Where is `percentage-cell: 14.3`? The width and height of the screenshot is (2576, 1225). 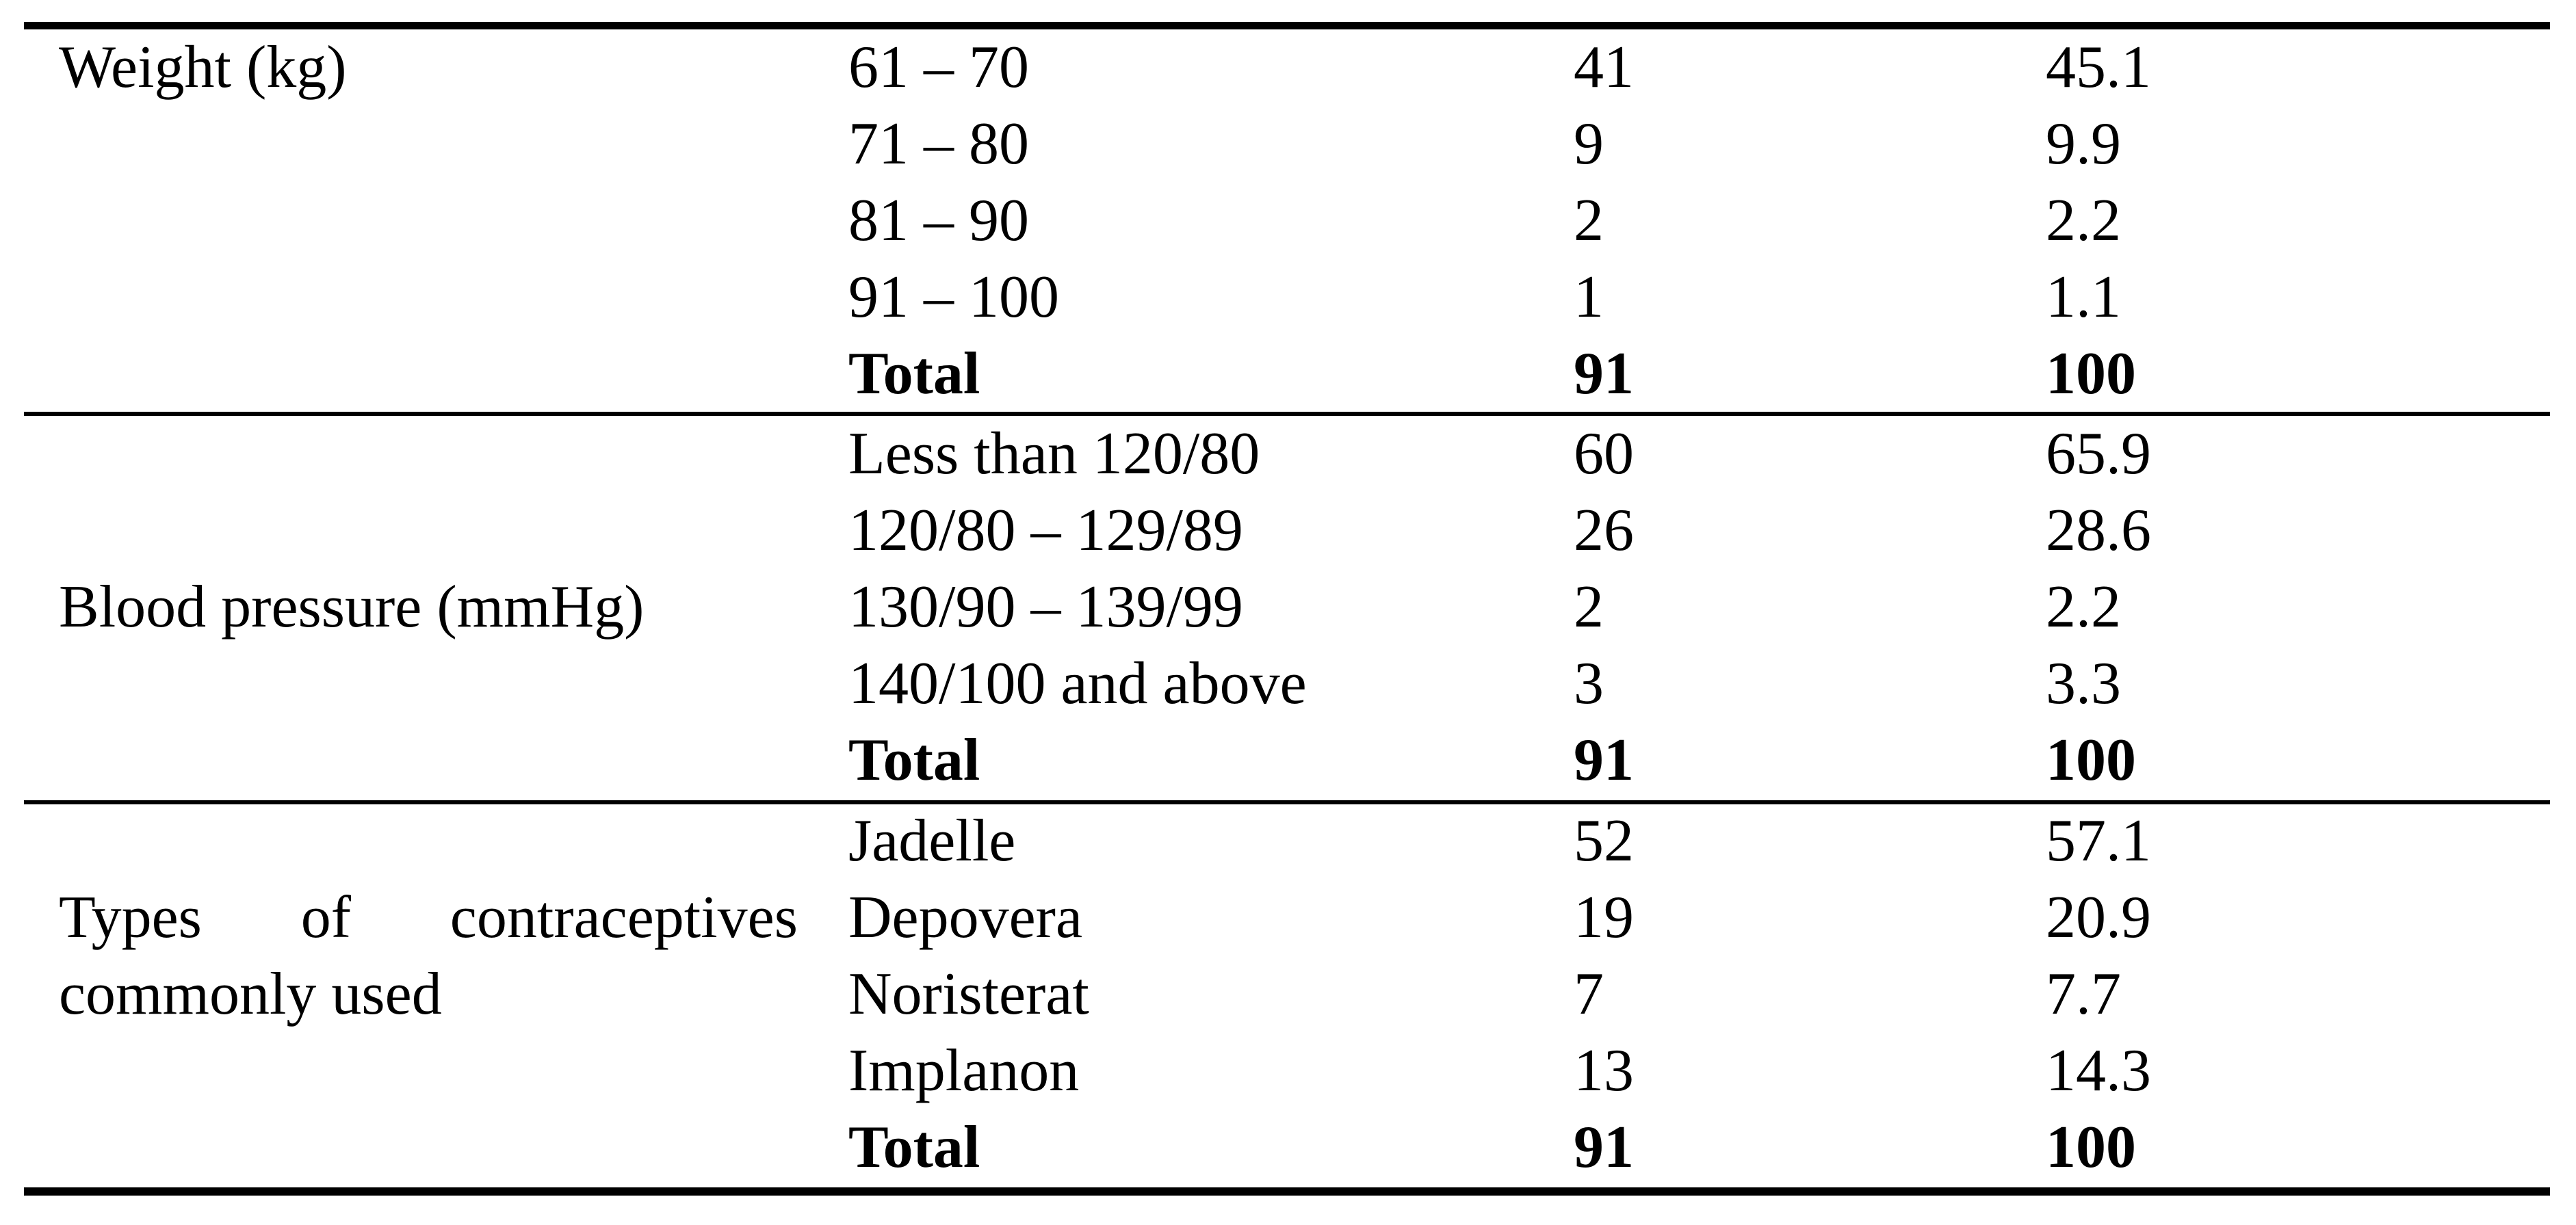 percentage-cell: 14.3 is located at coordinates (2098, 1071).